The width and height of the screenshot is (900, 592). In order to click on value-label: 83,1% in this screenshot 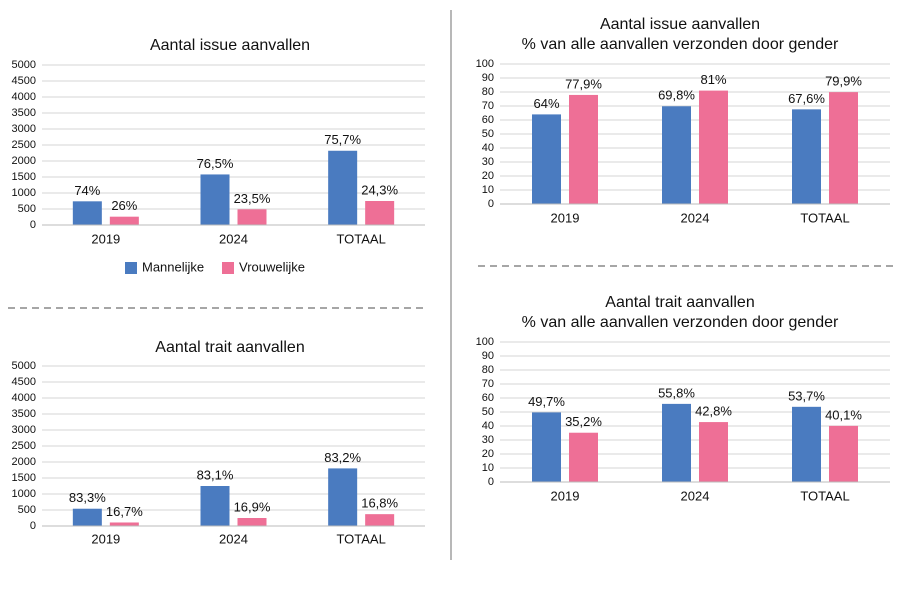, I will do `click(215, 474)`.